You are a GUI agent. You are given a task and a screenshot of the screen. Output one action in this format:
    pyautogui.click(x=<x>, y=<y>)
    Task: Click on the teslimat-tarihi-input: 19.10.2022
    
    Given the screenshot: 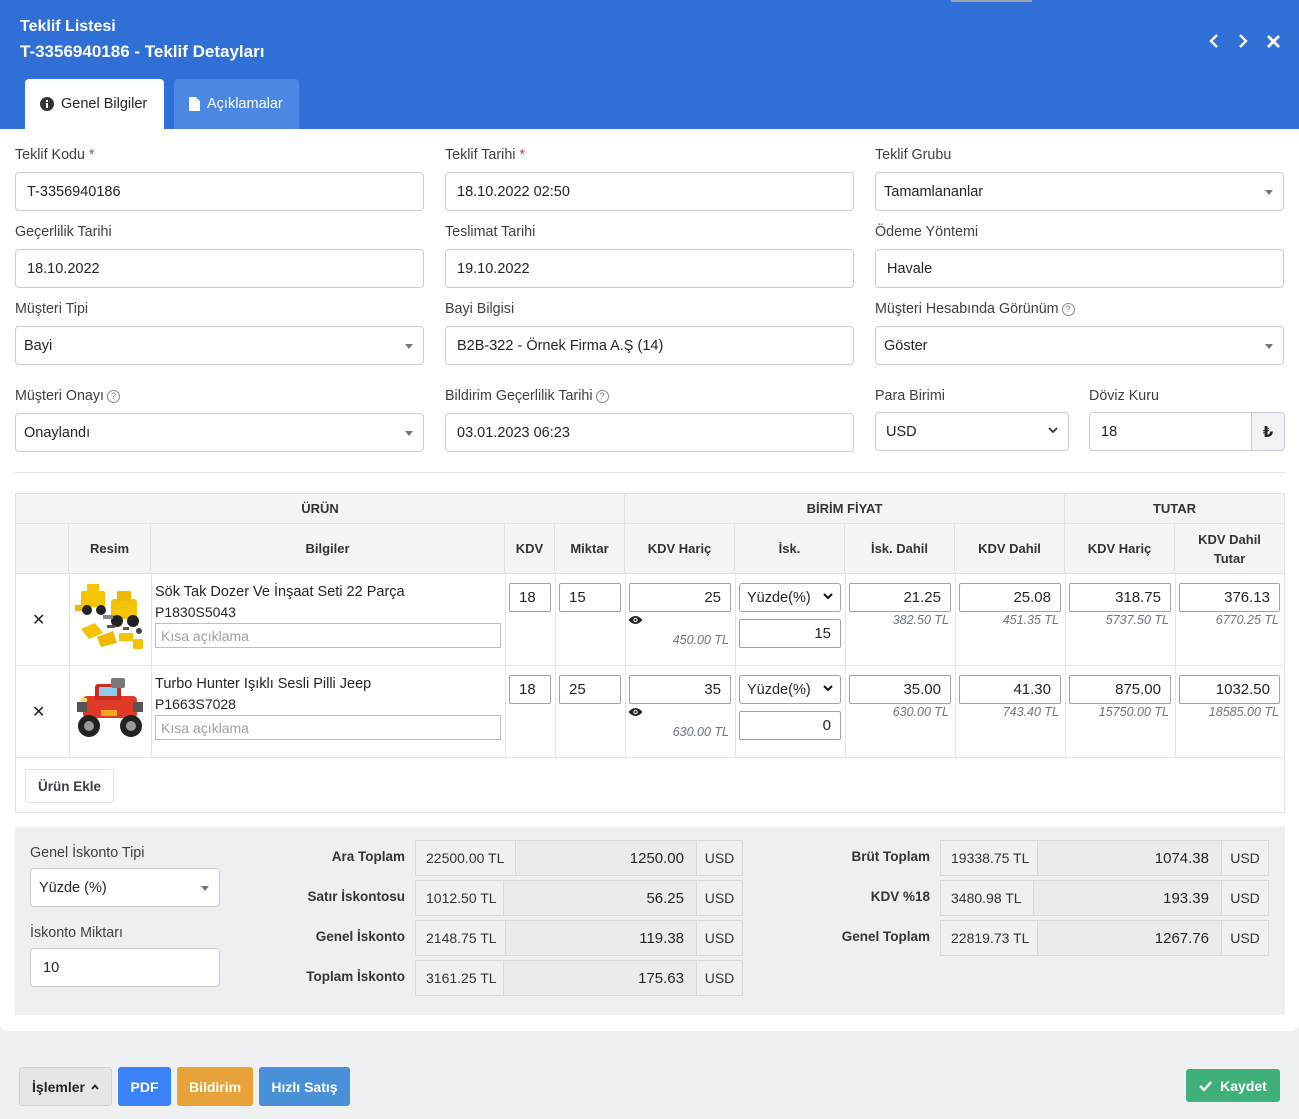 What is the action you would take?
    pyautogui.click(x=649, y=268)
    